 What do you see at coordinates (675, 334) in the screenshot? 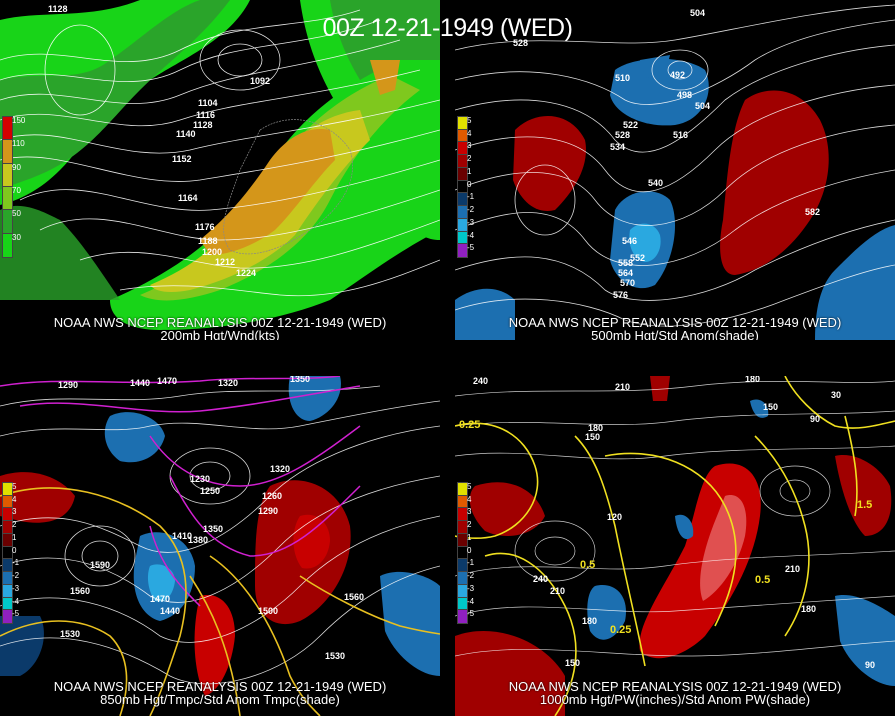
I see `h500-footer-line2: 500mb Hgt/Std Anom(shade)` at bounding box center [675, 334].